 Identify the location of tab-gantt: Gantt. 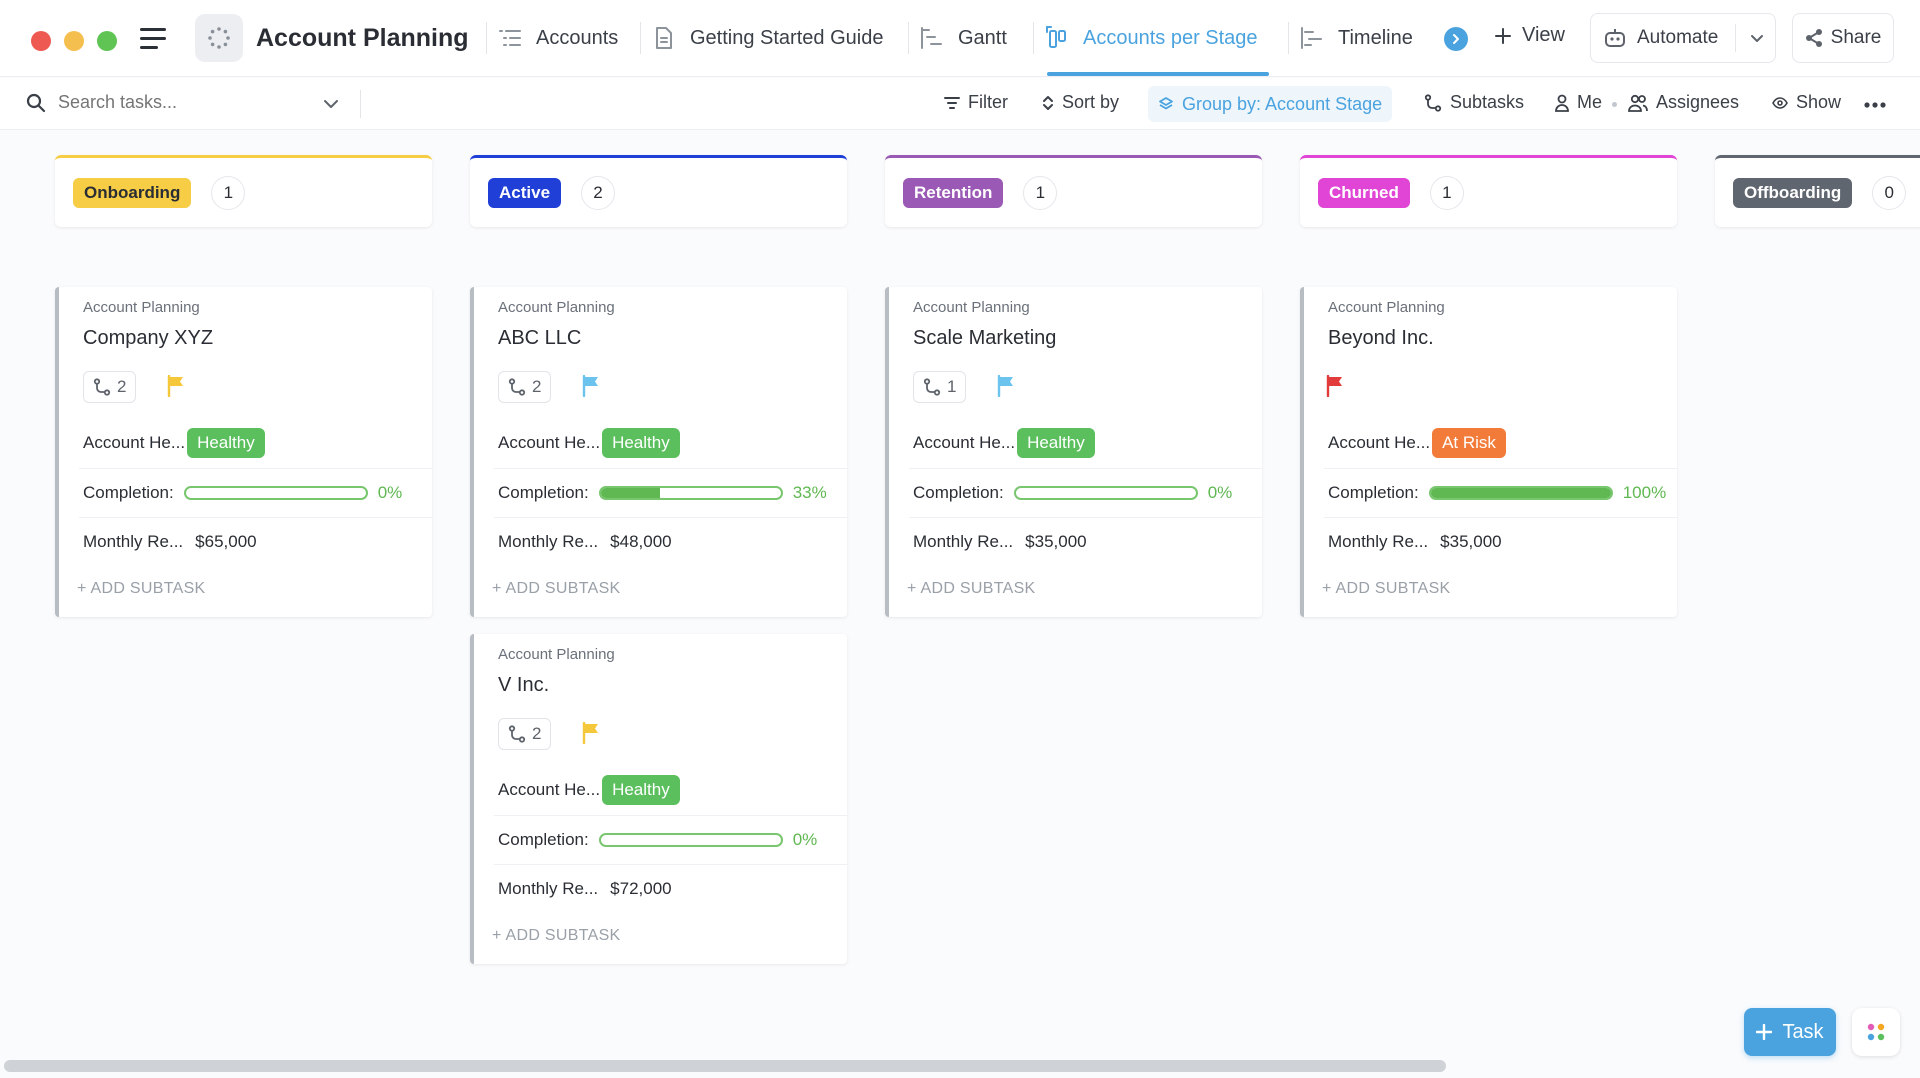
(963, 38).